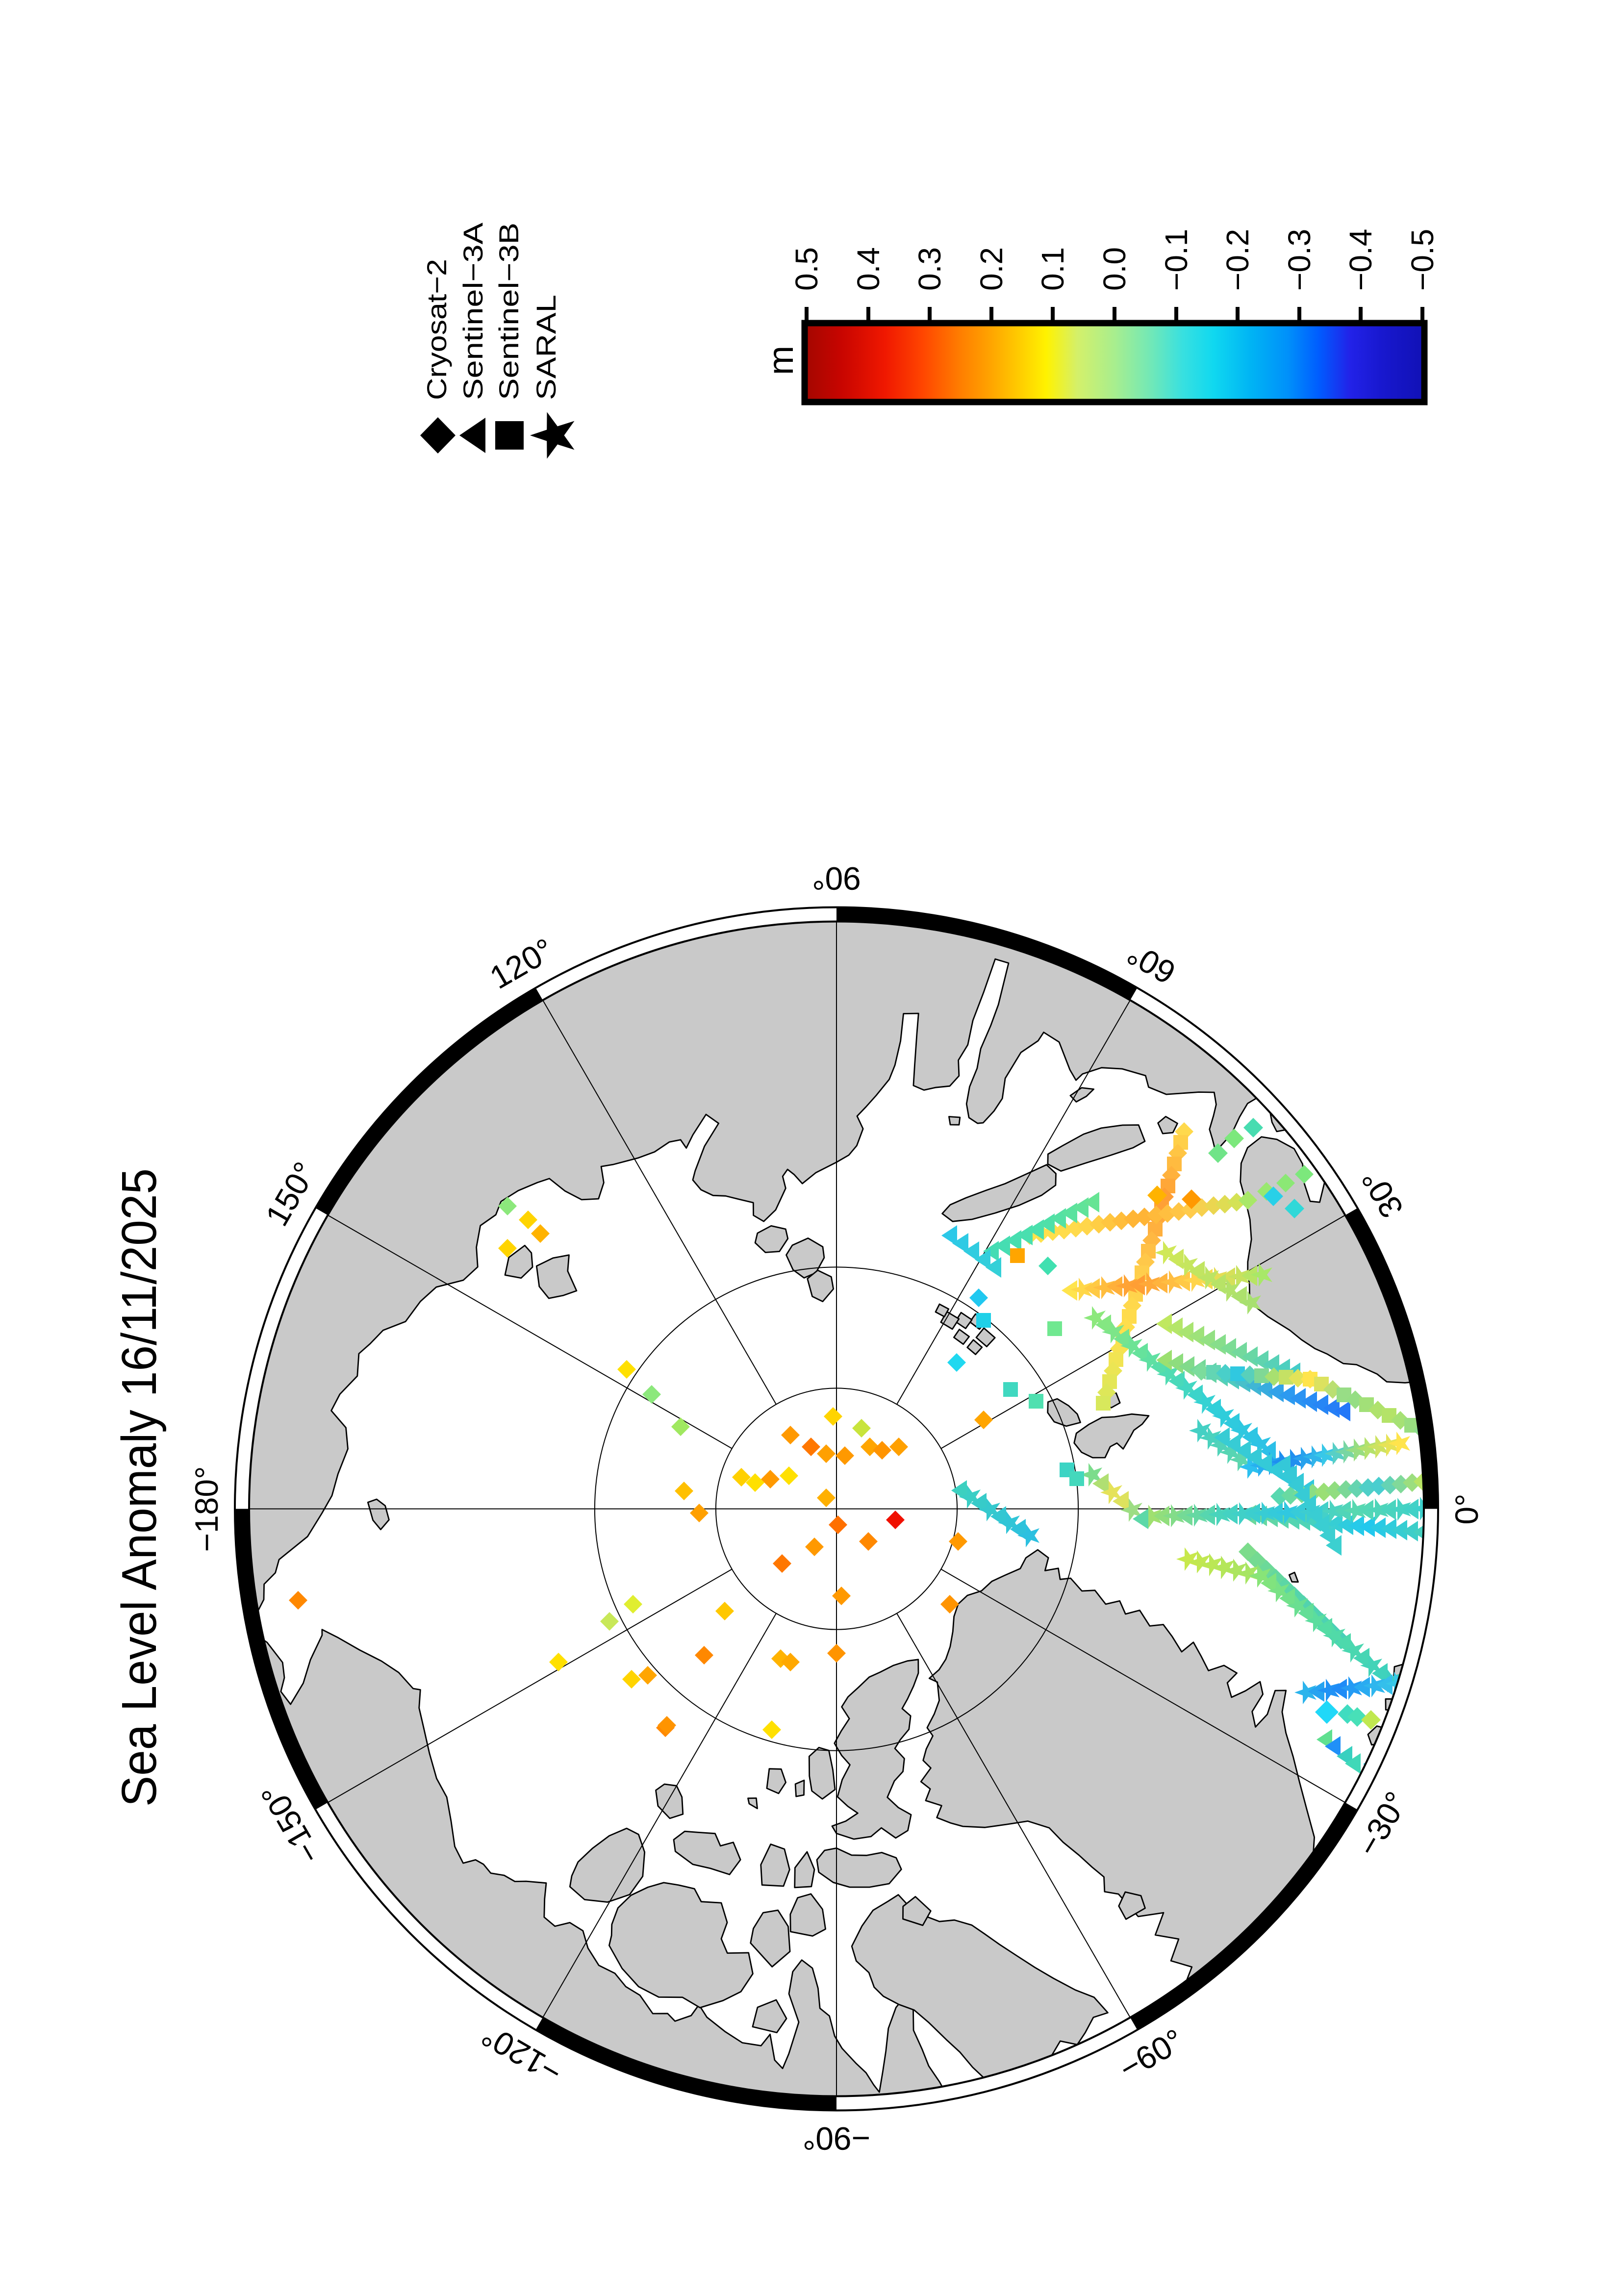 Image resolution: width=1621 pixels, height=2296 pixels. Describe the element at coordinates (991, 269) in the screenshot. I see `svg-text: 0.2` at that location.